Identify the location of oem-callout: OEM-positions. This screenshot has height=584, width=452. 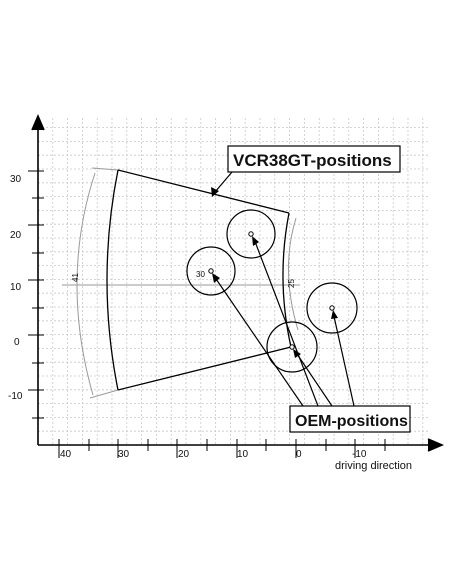
(350, 419).